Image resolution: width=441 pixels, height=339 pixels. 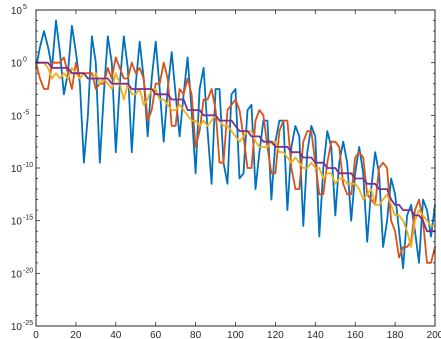 I want to click on y-tick-exponent: -15, so click(x=28, y=218).